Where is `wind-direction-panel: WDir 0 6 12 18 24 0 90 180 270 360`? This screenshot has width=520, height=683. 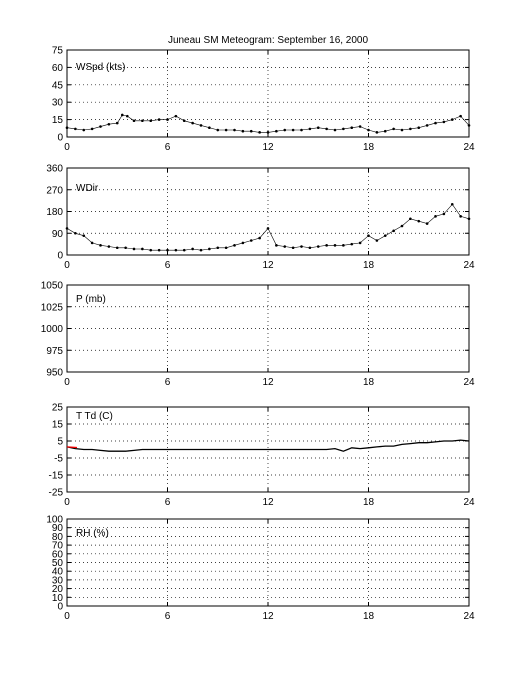 wind-direction-panel: WDir 0 6 12 18 24 0 90 180 270 360 is located at coordinates (260, 218).